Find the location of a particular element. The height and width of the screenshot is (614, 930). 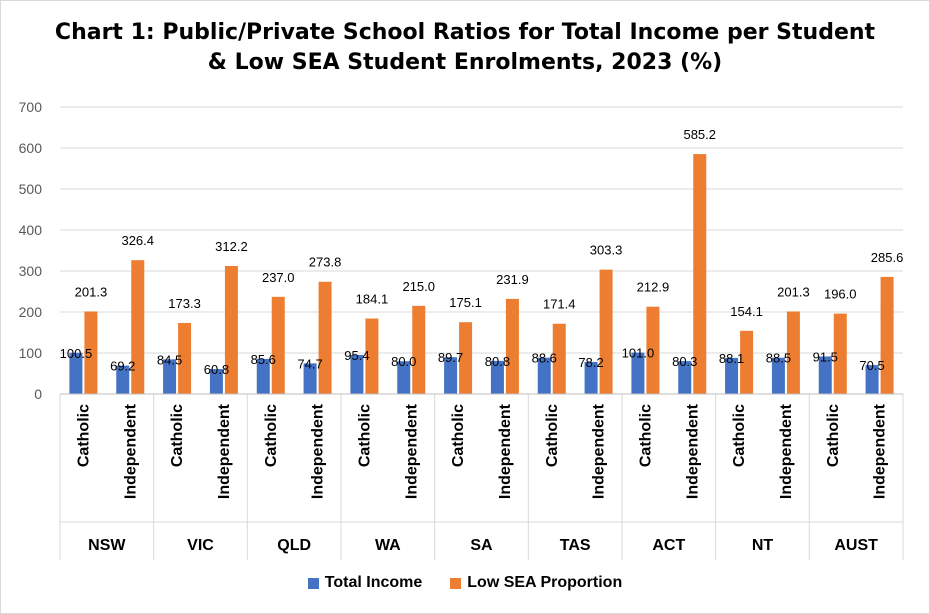

data-label-total-income: 88.1 is located at coordinates (731, 358).